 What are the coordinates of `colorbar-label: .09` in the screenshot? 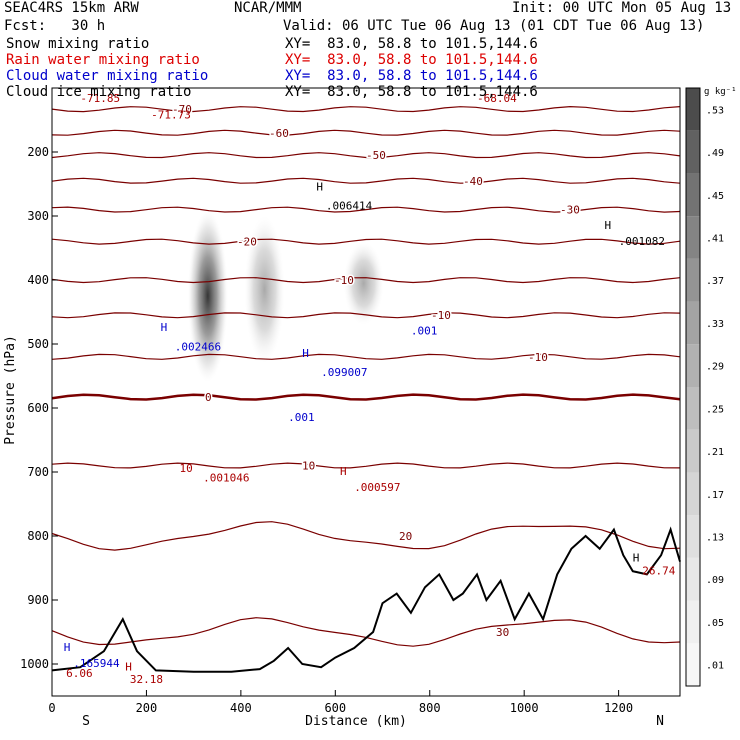 It's located at (715, 580).